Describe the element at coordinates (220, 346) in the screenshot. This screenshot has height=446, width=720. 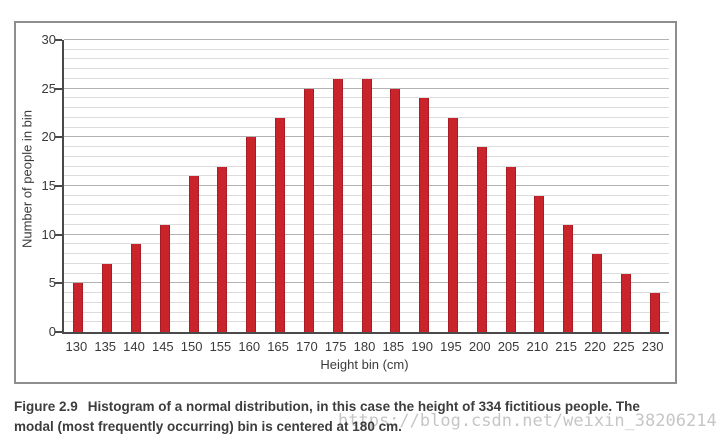
I see `x-tick-label: 155` at that location.